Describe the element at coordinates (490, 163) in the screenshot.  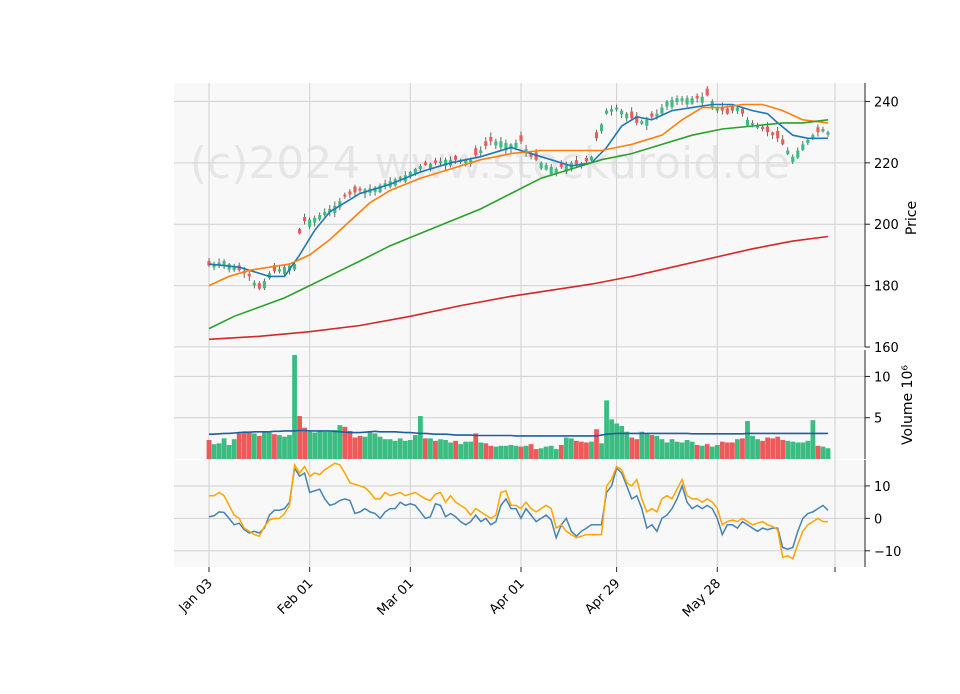
I see `watermark-text: (c)2024 www.stockdroid.de` at that location.